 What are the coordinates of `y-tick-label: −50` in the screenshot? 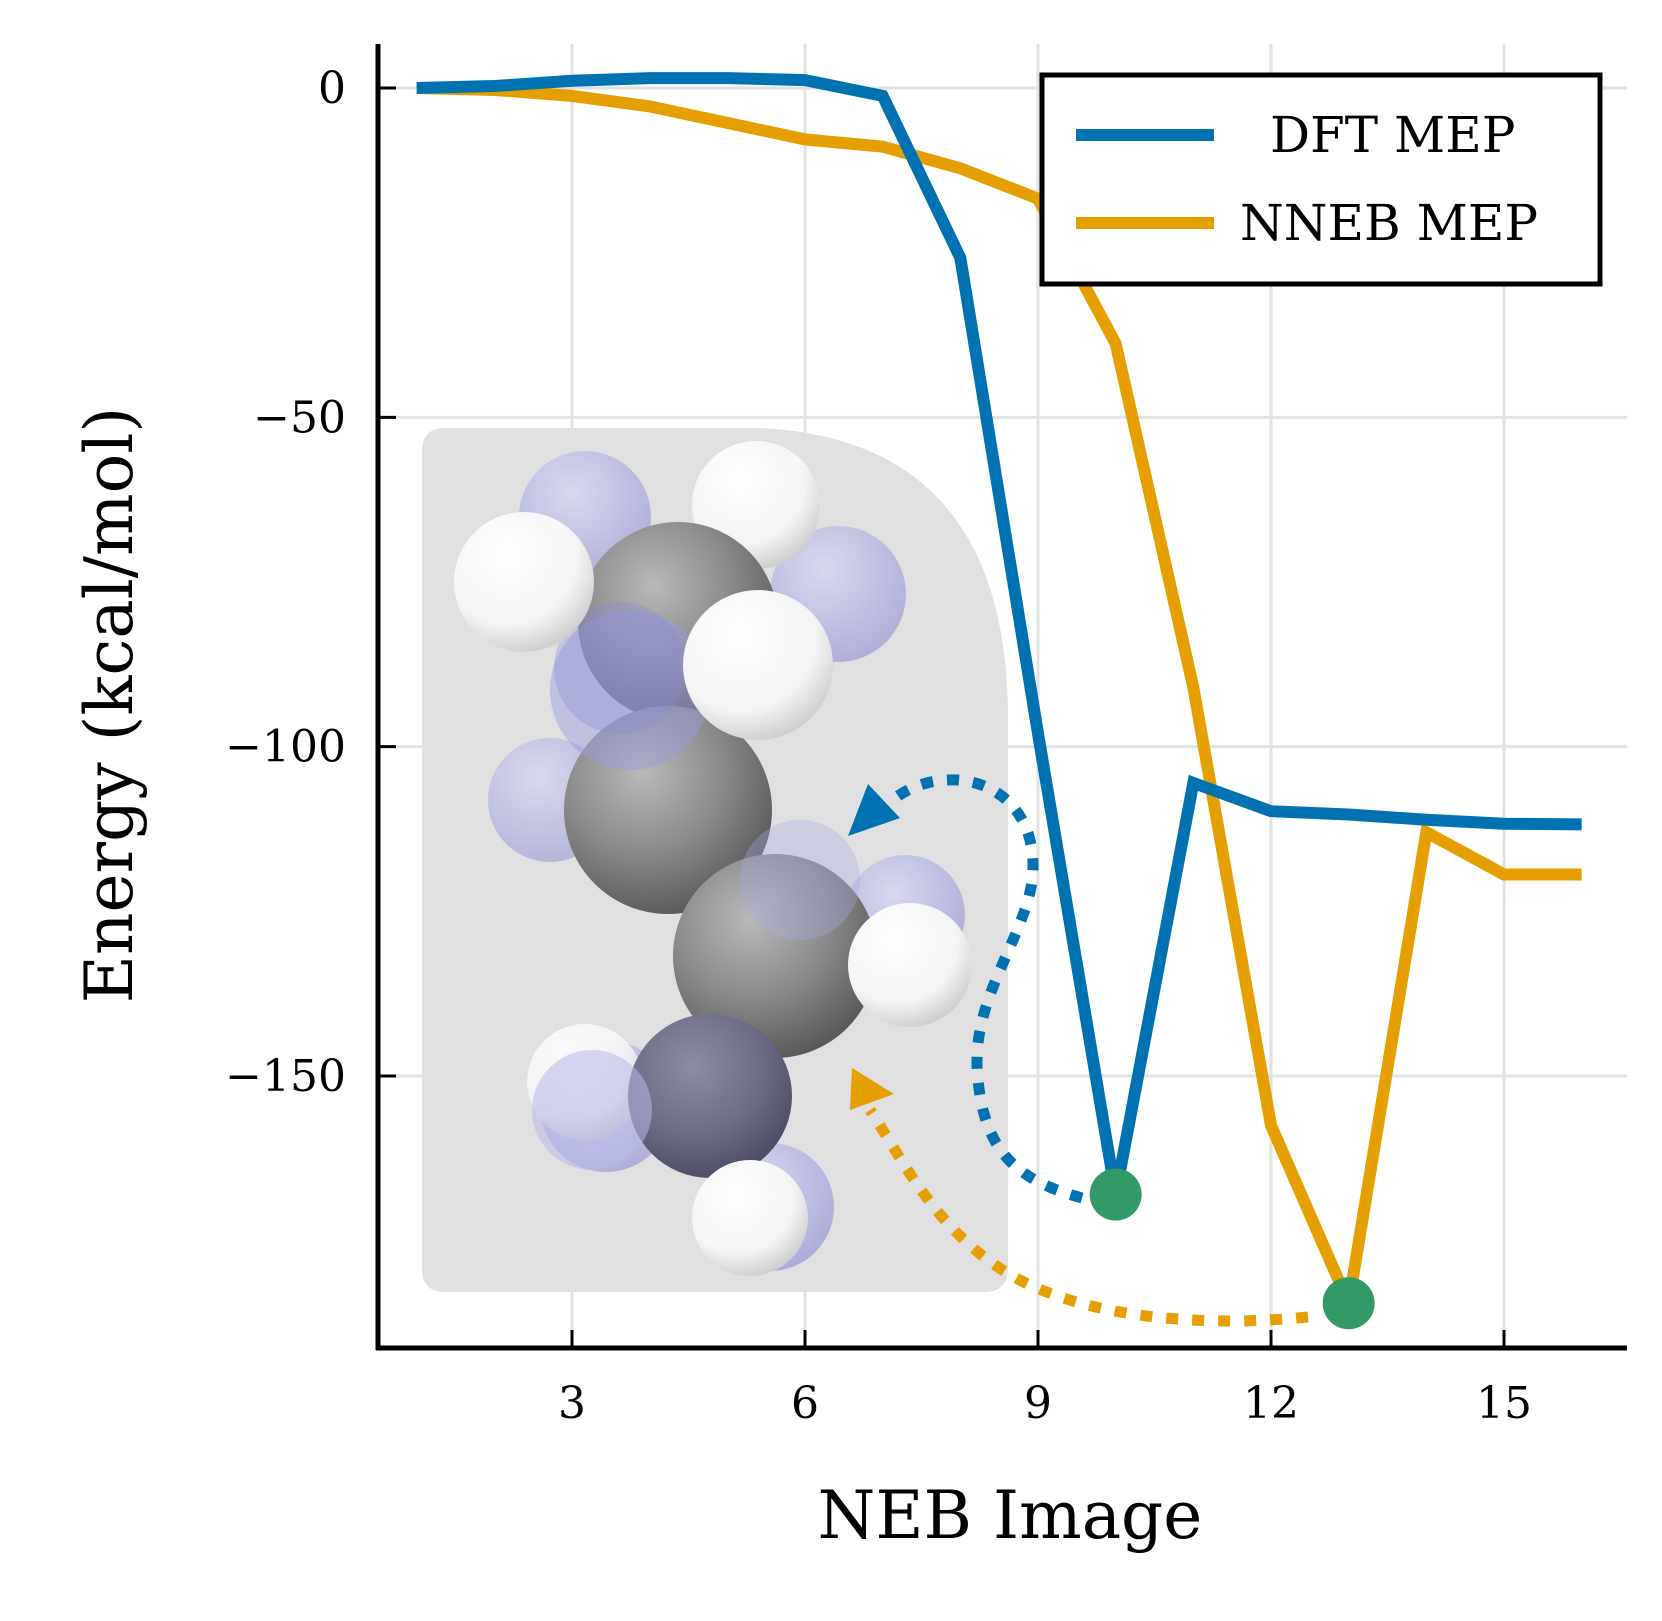 It's located at (299, 417).